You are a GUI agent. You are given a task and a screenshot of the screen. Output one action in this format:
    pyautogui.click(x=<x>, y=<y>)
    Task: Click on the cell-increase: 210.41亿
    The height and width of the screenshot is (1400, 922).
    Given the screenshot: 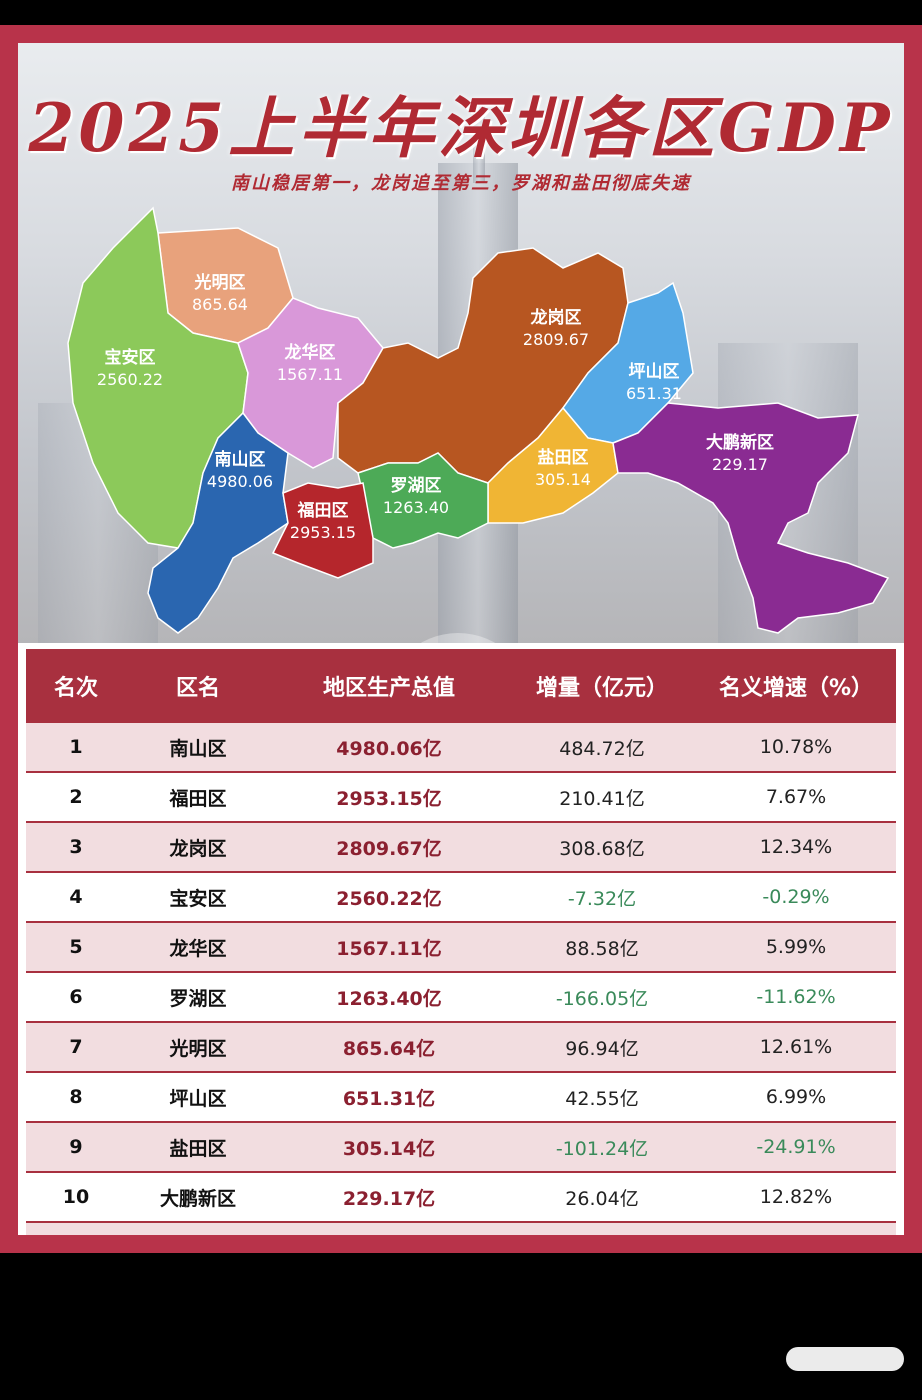 What is the action you would take?
    pyautogui.click(x=602, y=797)
    